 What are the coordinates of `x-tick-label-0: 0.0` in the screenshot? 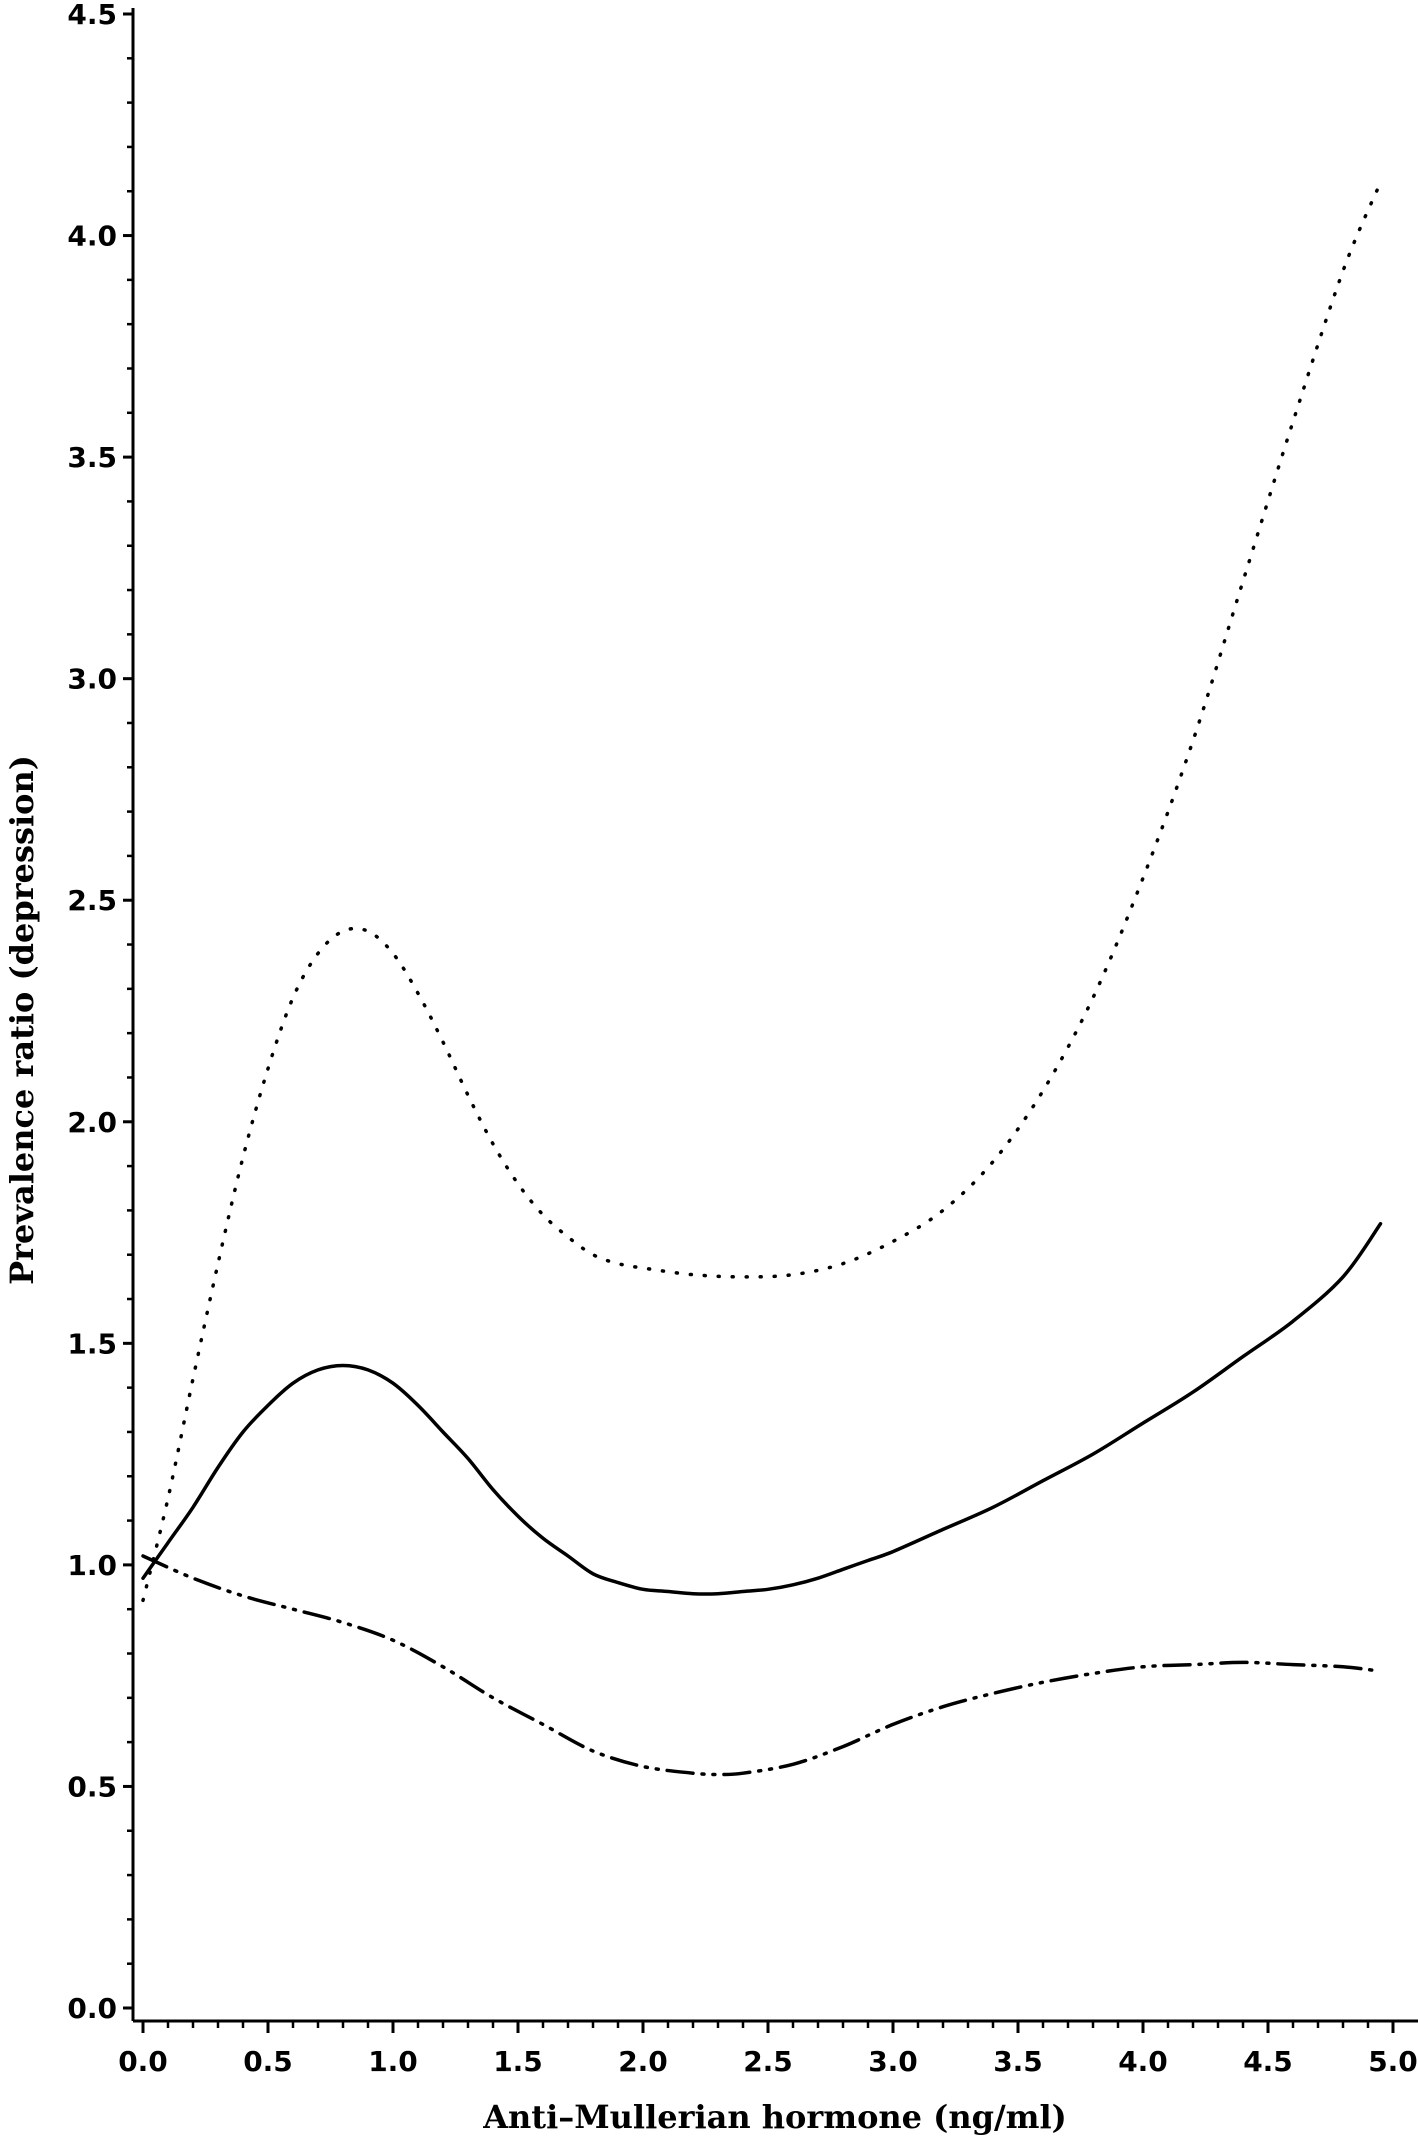 It's located at (143, 2061).